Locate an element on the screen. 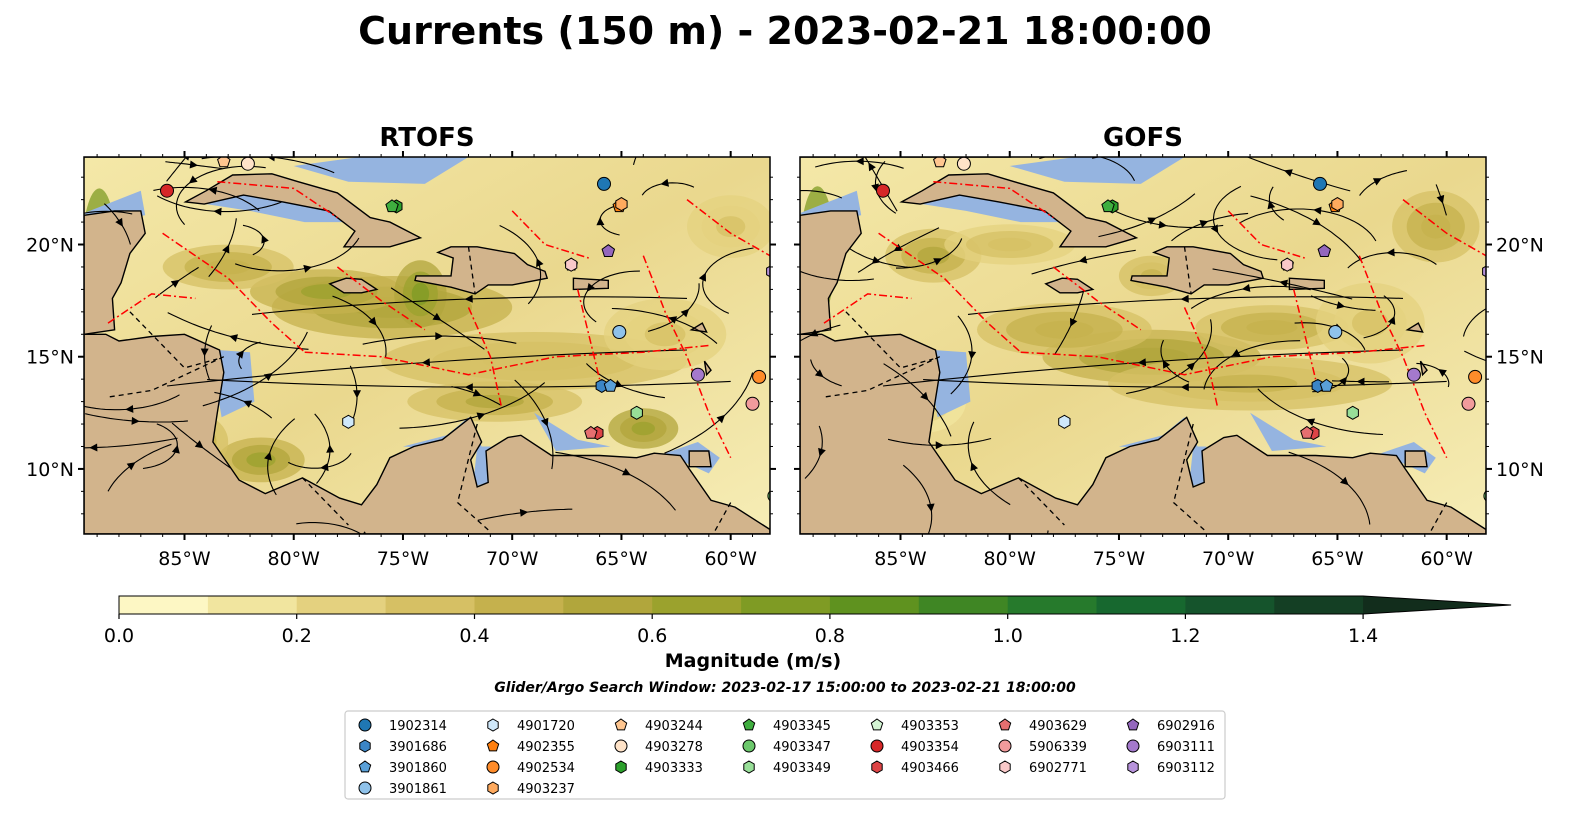 The height and width of the screenshot is (827, 1577). colorbar-tick-label: 1.4 is located at coordinates (1363, 636).